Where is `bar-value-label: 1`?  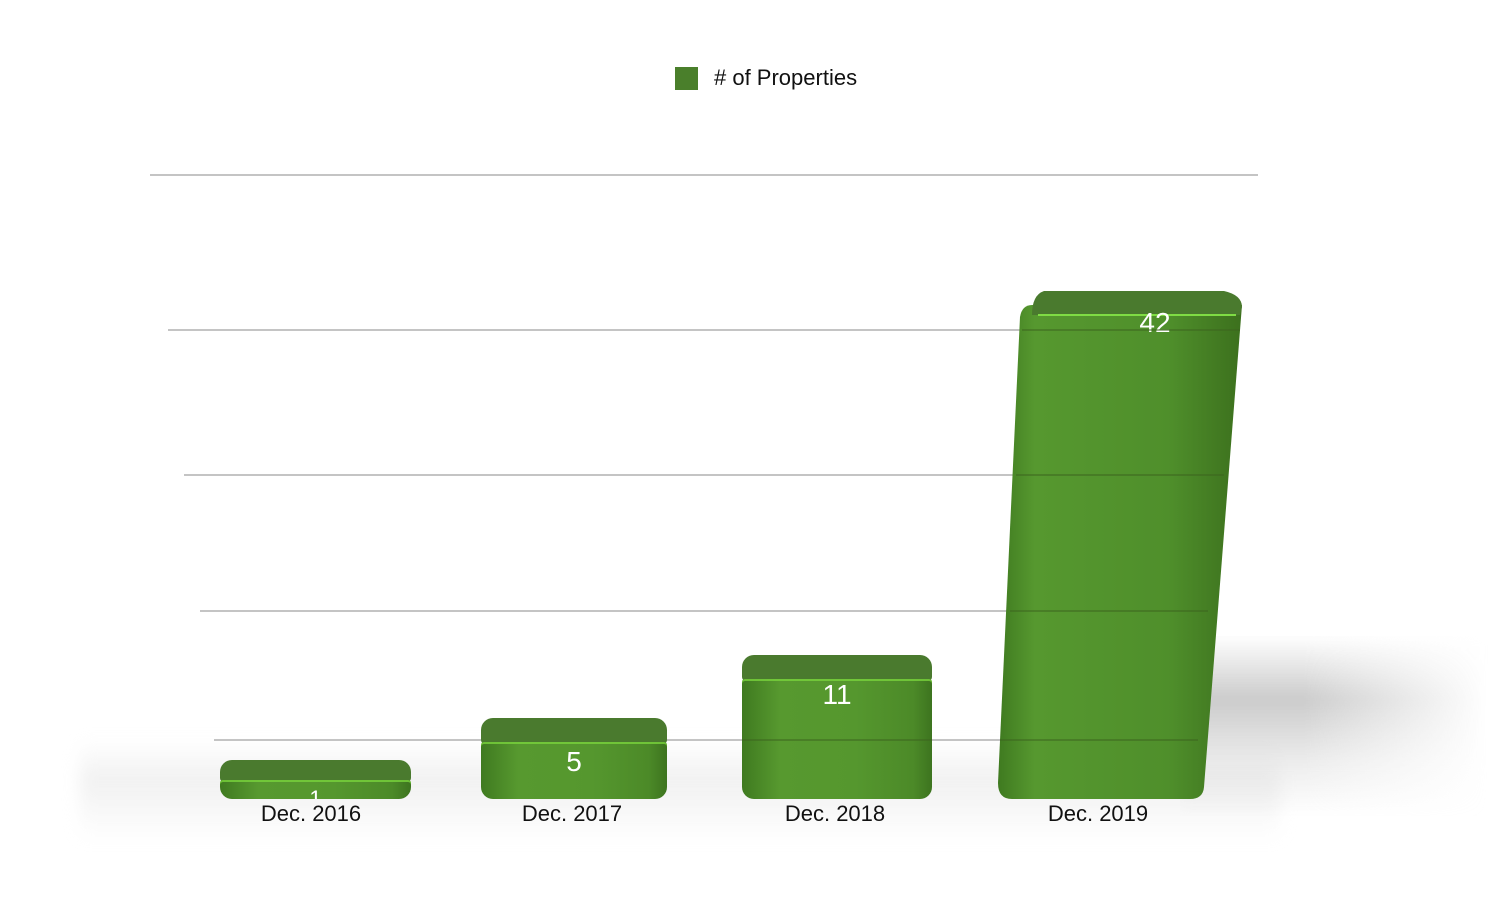
bar-value-label: 1 is located at coordinates (315, 793).